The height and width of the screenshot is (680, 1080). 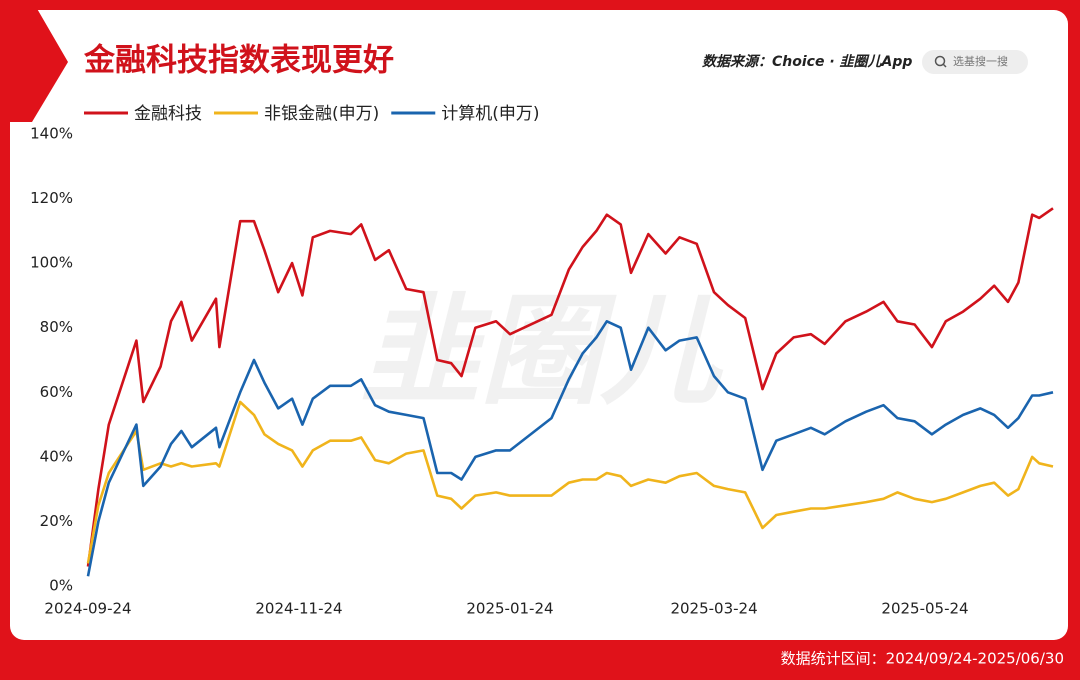 What do you see at coordinates (980, 61) in the screenshot?
I see `search-placeholder: 选基搜一搜` at bounding box center [980, 61].